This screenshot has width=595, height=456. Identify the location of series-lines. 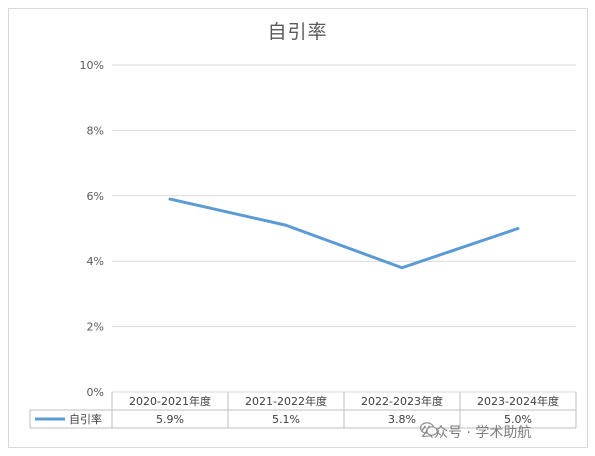
(344, 233).